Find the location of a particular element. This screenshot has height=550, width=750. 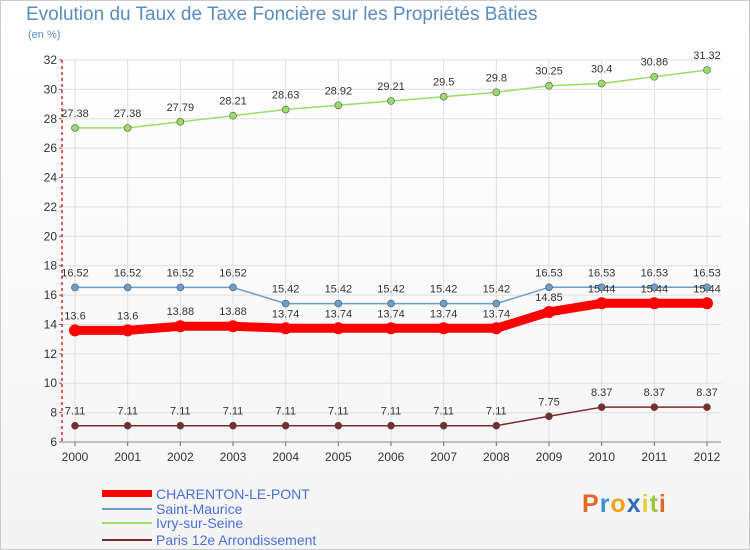

data-label-ivry-sur-seine: 27.38 is located at coordinates (75, 114).